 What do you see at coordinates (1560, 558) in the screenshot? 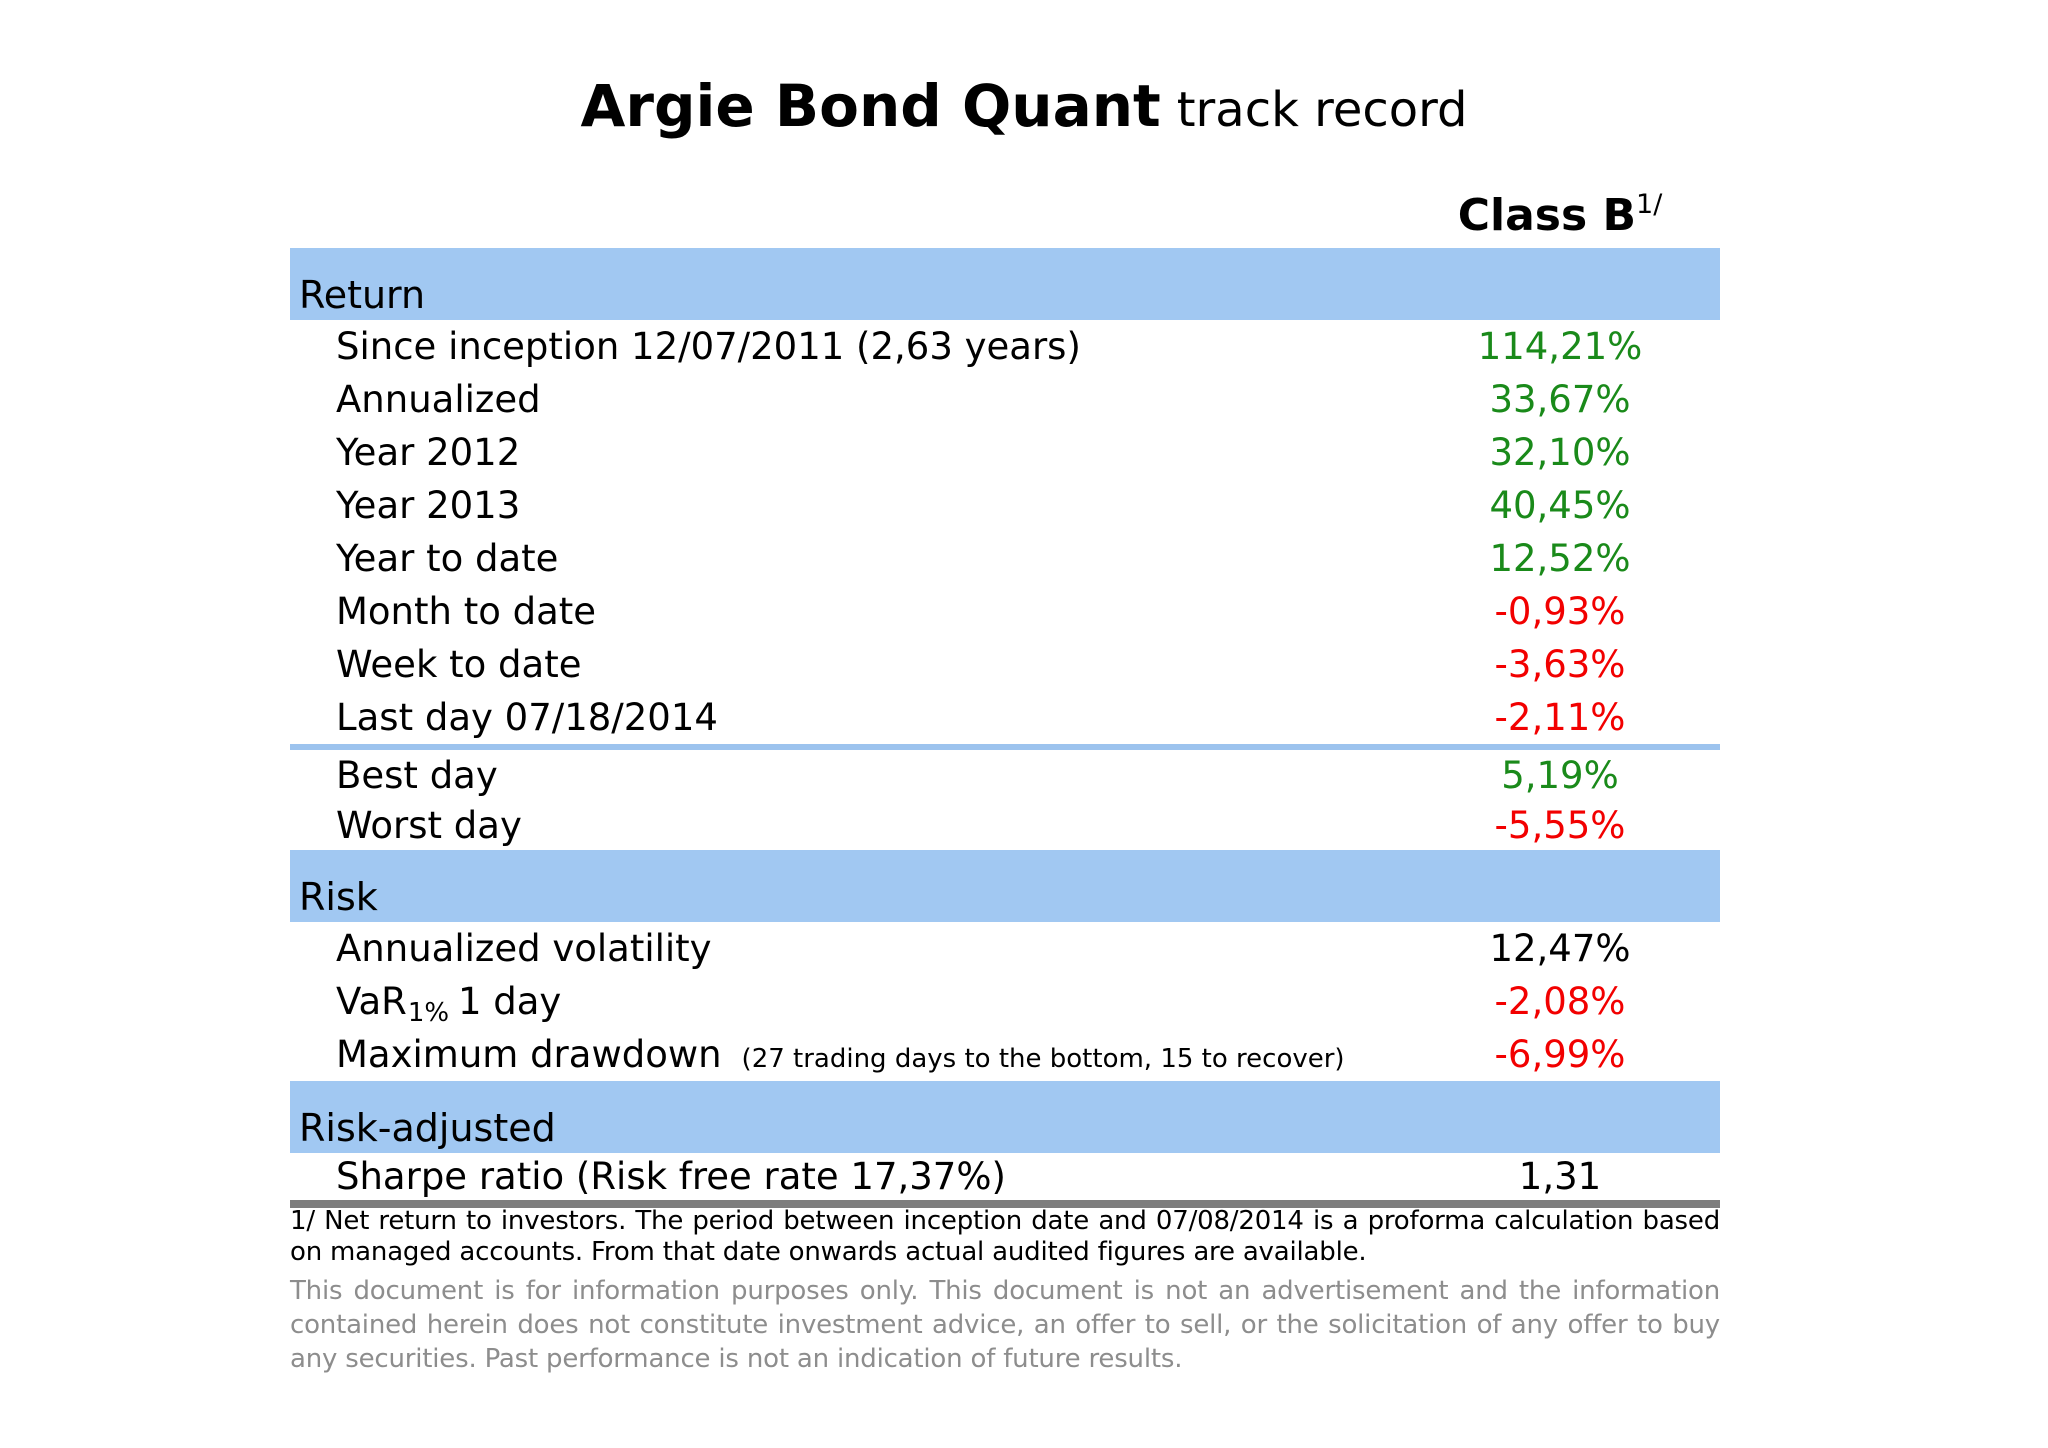
I see `row-value: 12,52%` at bounding box center [1560, 558].